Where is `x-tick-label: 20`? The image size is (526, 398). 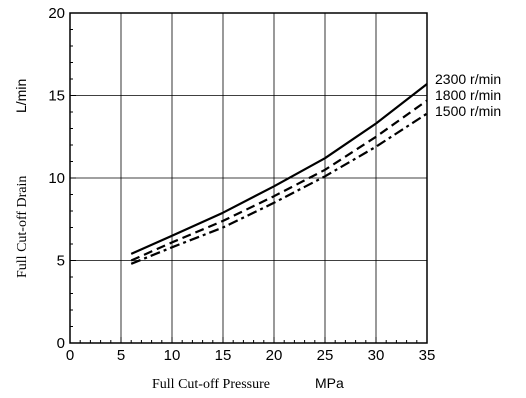 x-tick-label: 20 is located at coordinates (274, 355).